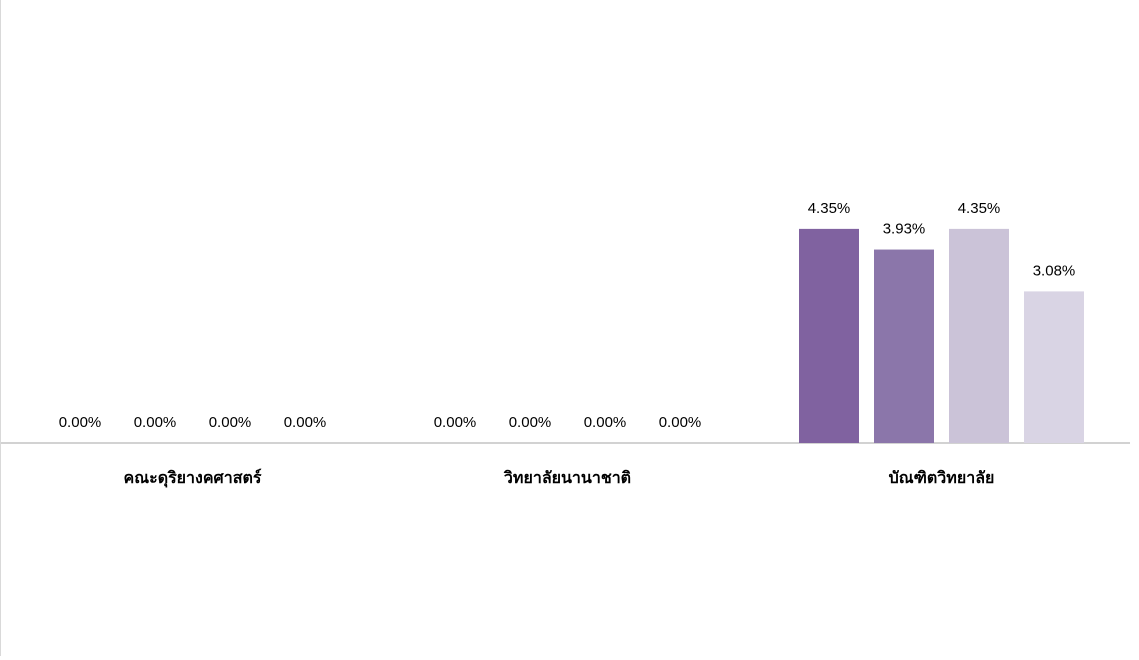 This screenshot has width=1139, height=660. I want to click on data-label-2-1: 0.00%, so click(455, 422).